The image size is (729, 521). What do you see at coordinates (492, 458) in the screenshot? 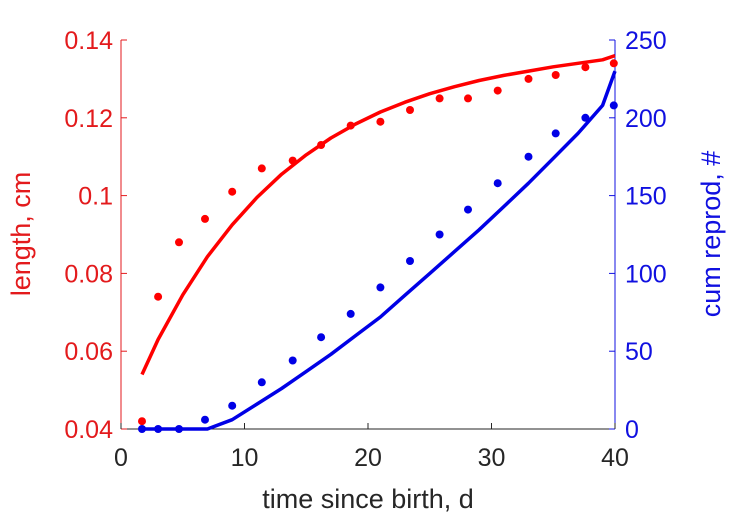
I see `x-tick-label: 30` at bounding box center [492, 458].